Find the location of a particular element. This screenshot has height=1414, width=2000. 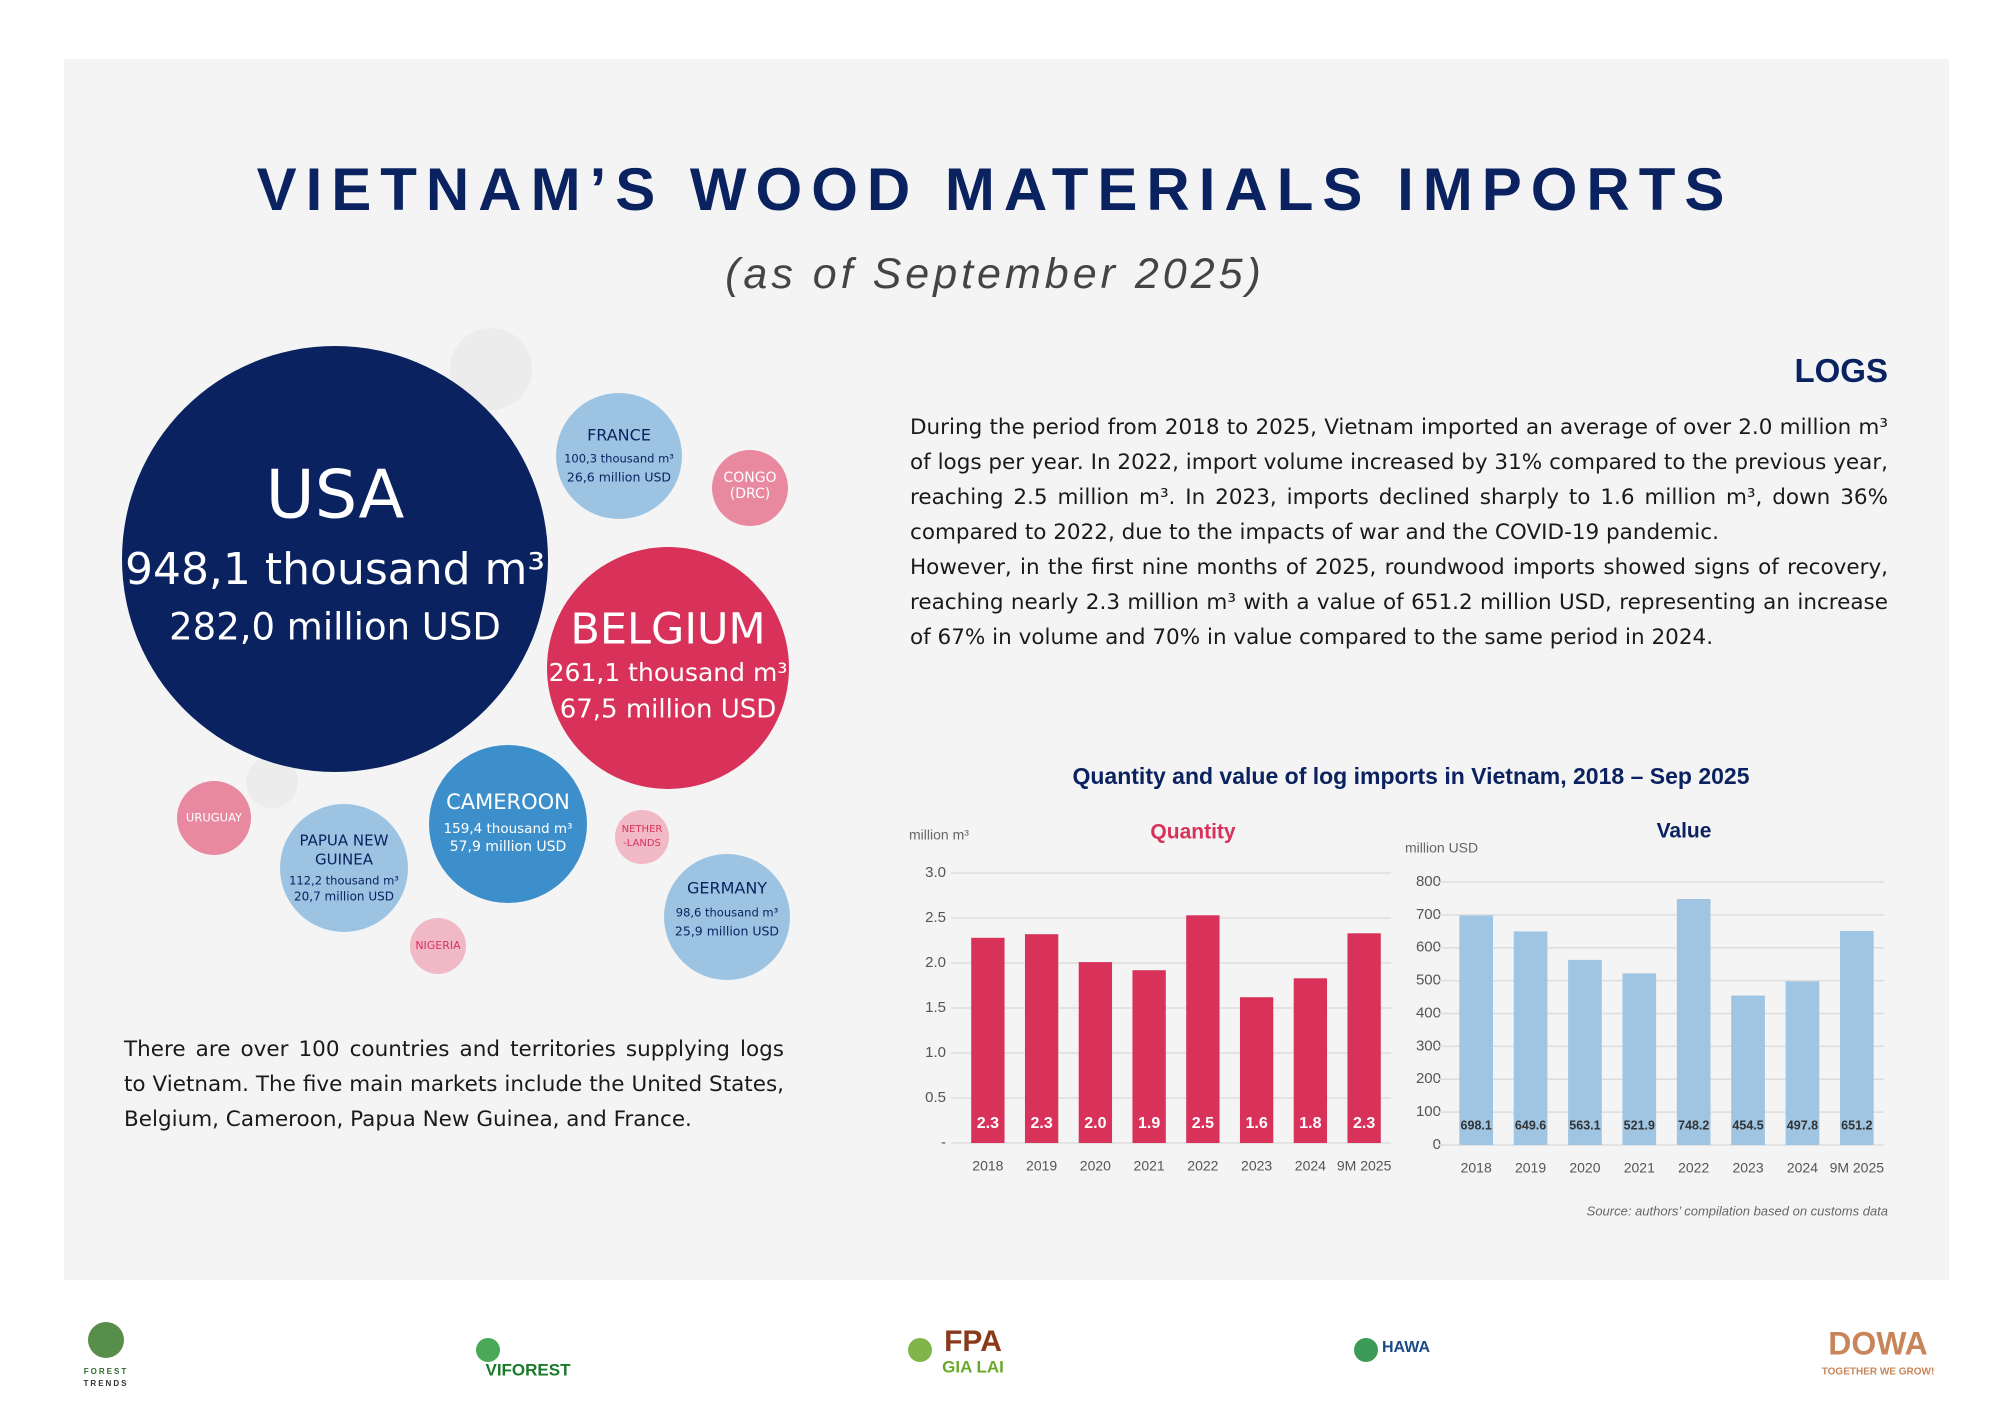

bubble-label: 261,1 thousand m³ is located at coordinates (668, 672).